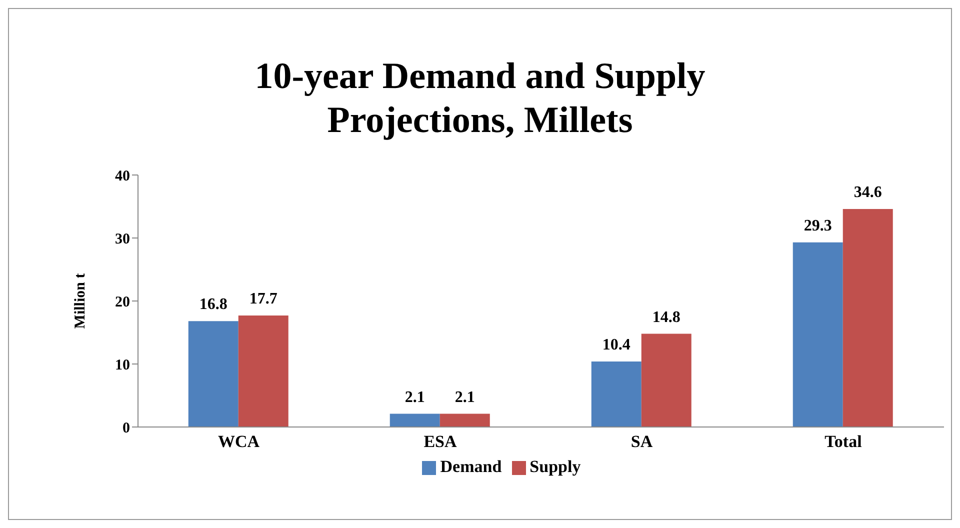 The image size is (960, 528). I want to click on x-tick-label: WCA, so click(239, 442).